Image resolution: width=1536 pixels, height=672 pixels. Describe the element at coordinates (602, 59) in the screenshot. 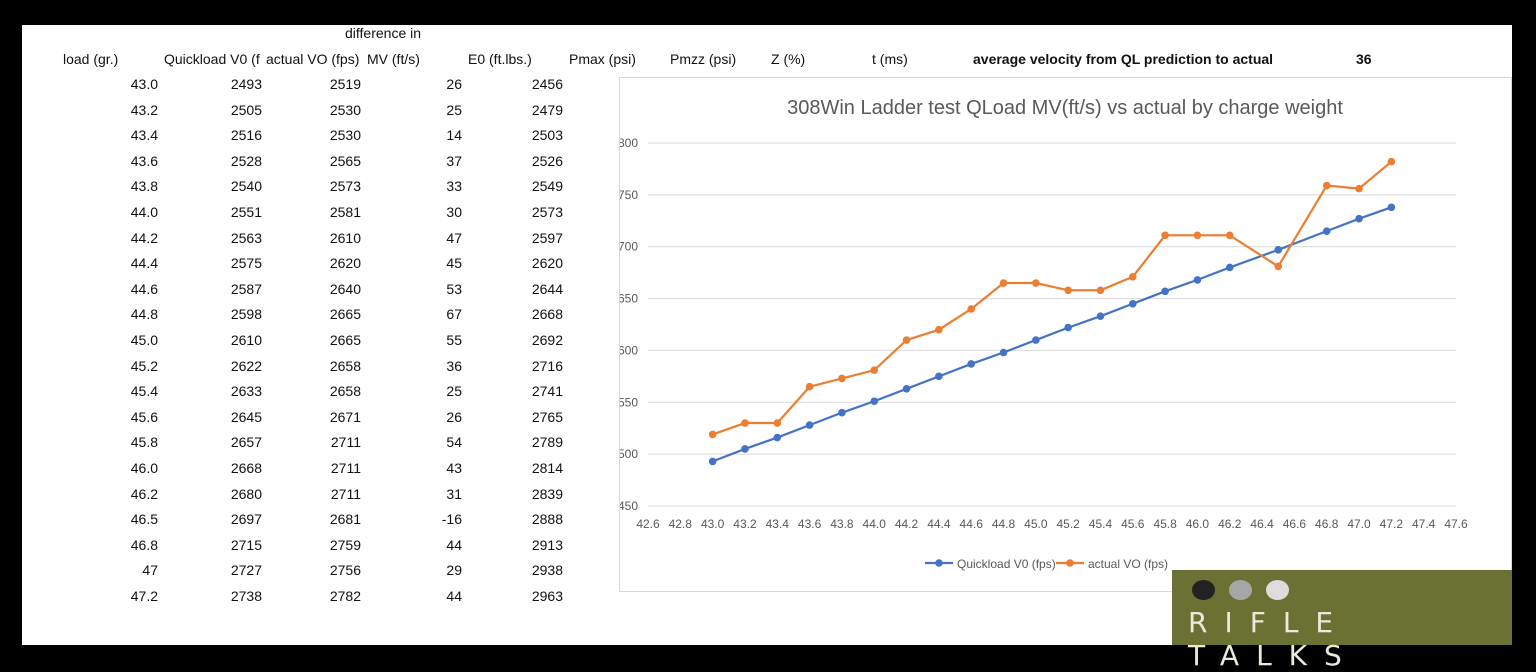

I see `header-pmax: Pmax (psi)` at that location.